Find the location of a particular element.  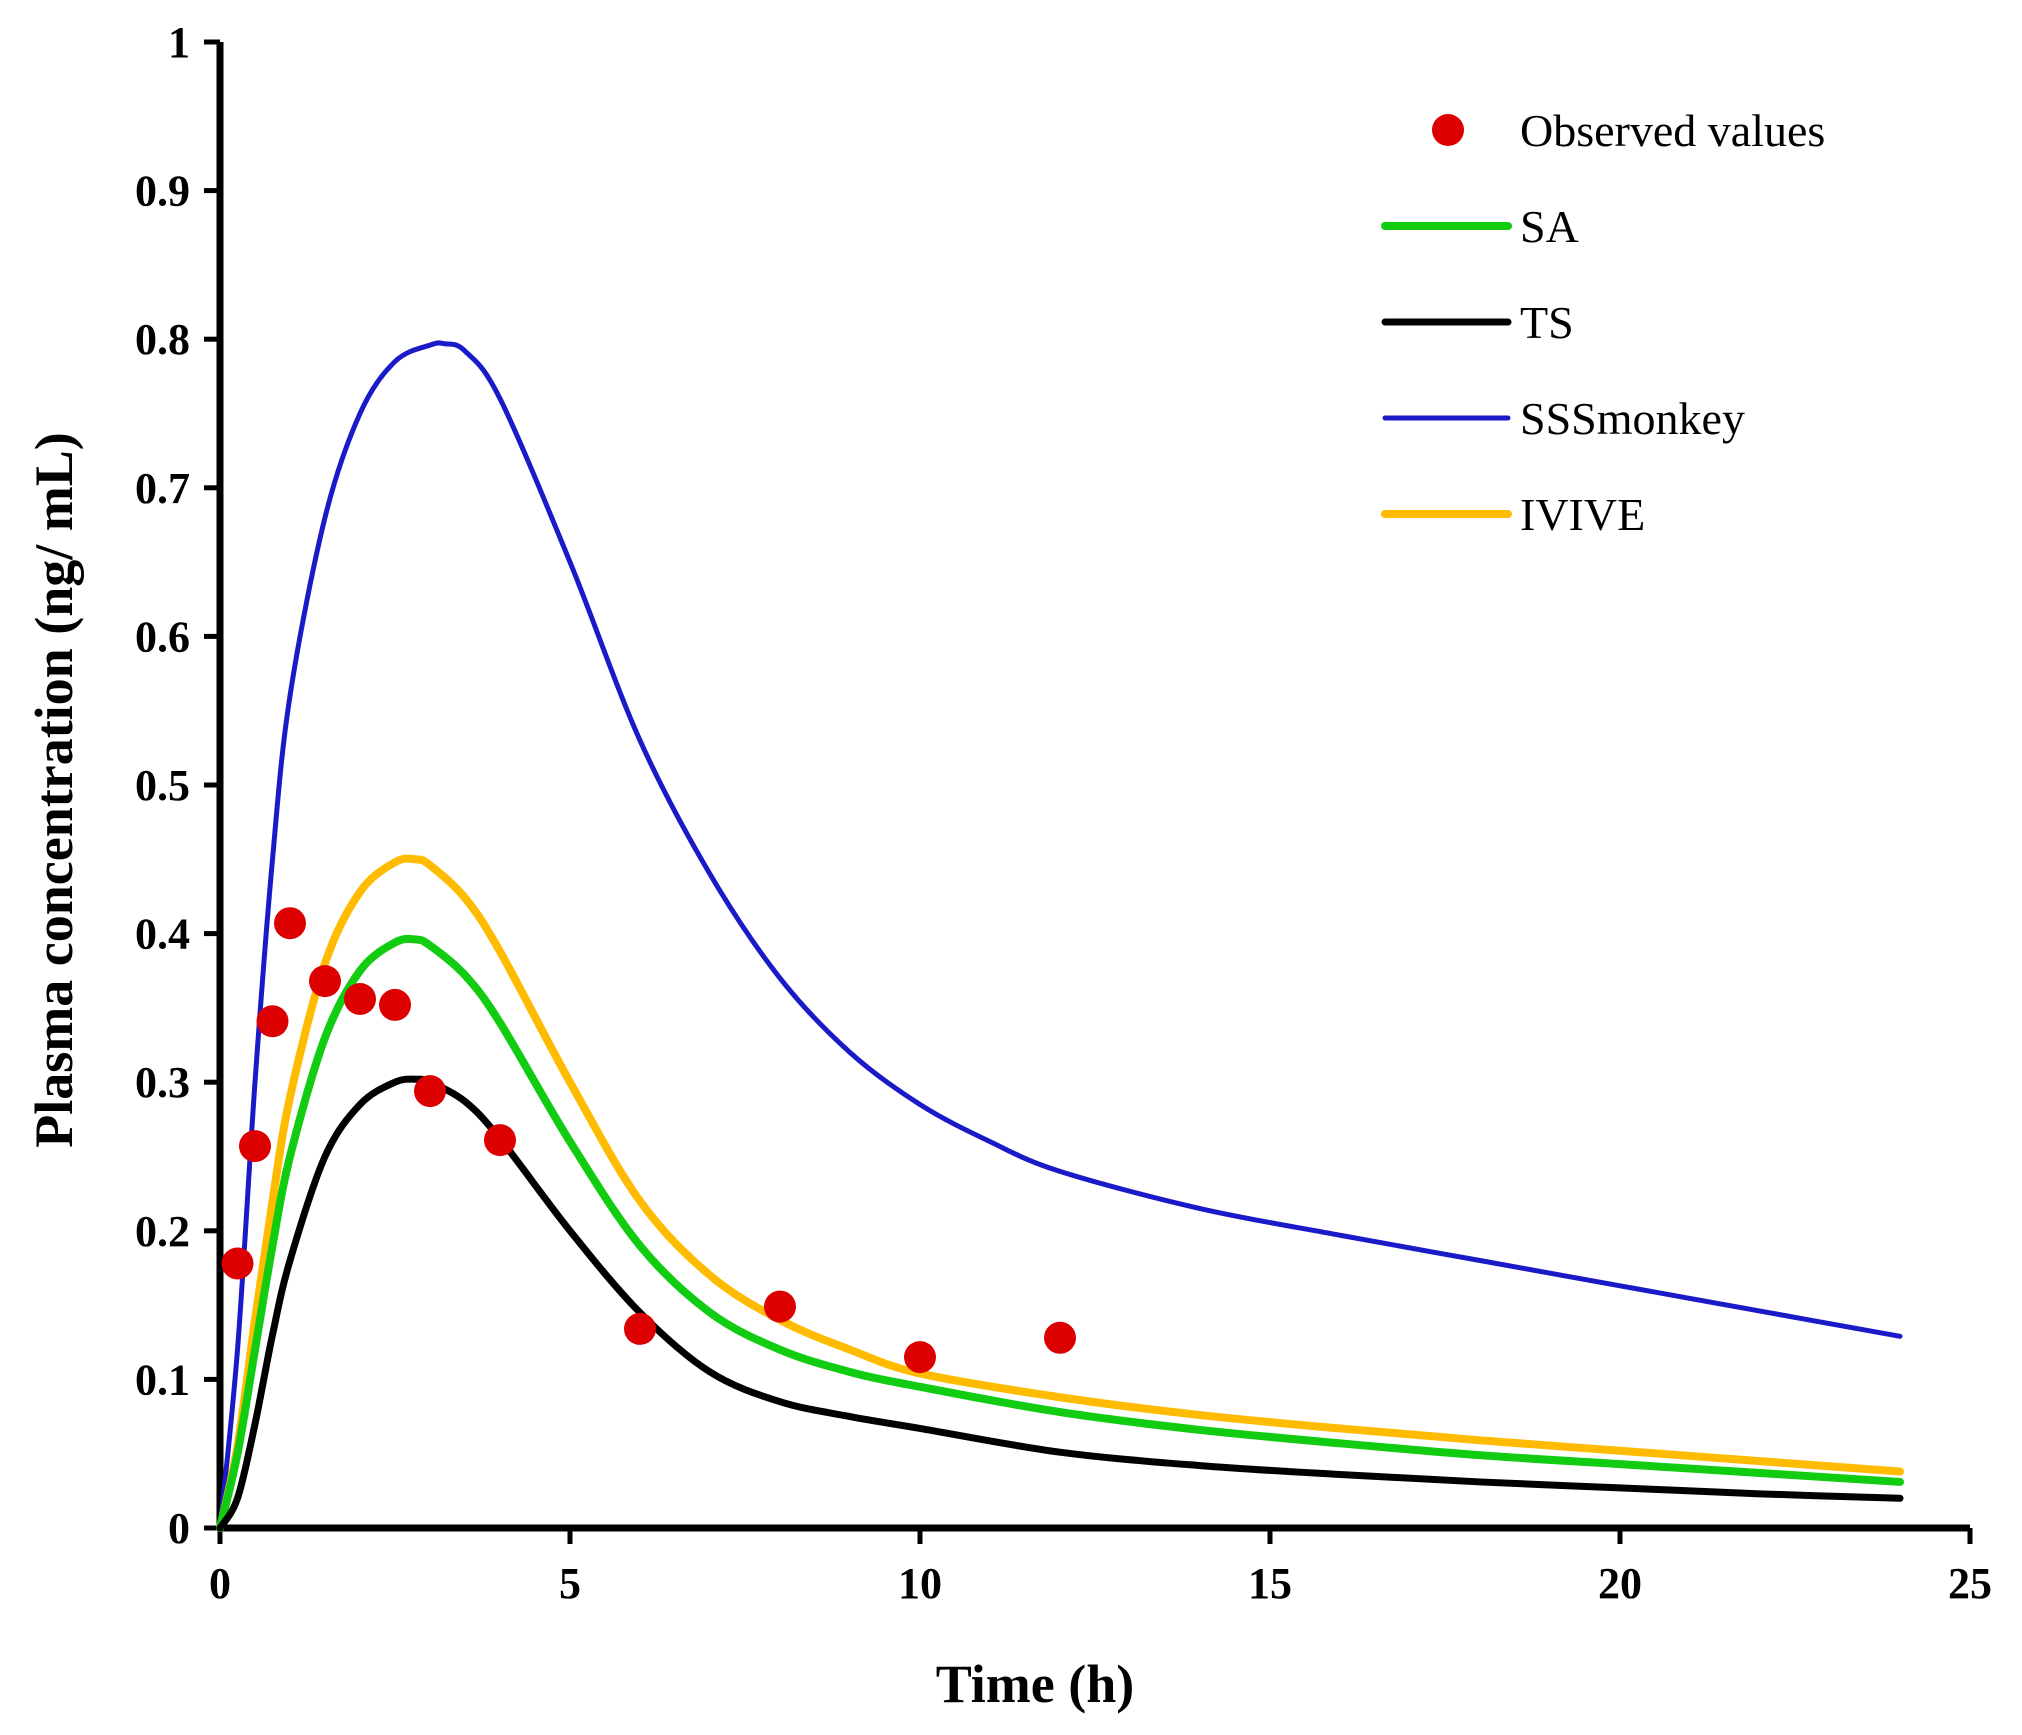

x-axis-title: Time (h) is located at coordinates (1035, 1684).